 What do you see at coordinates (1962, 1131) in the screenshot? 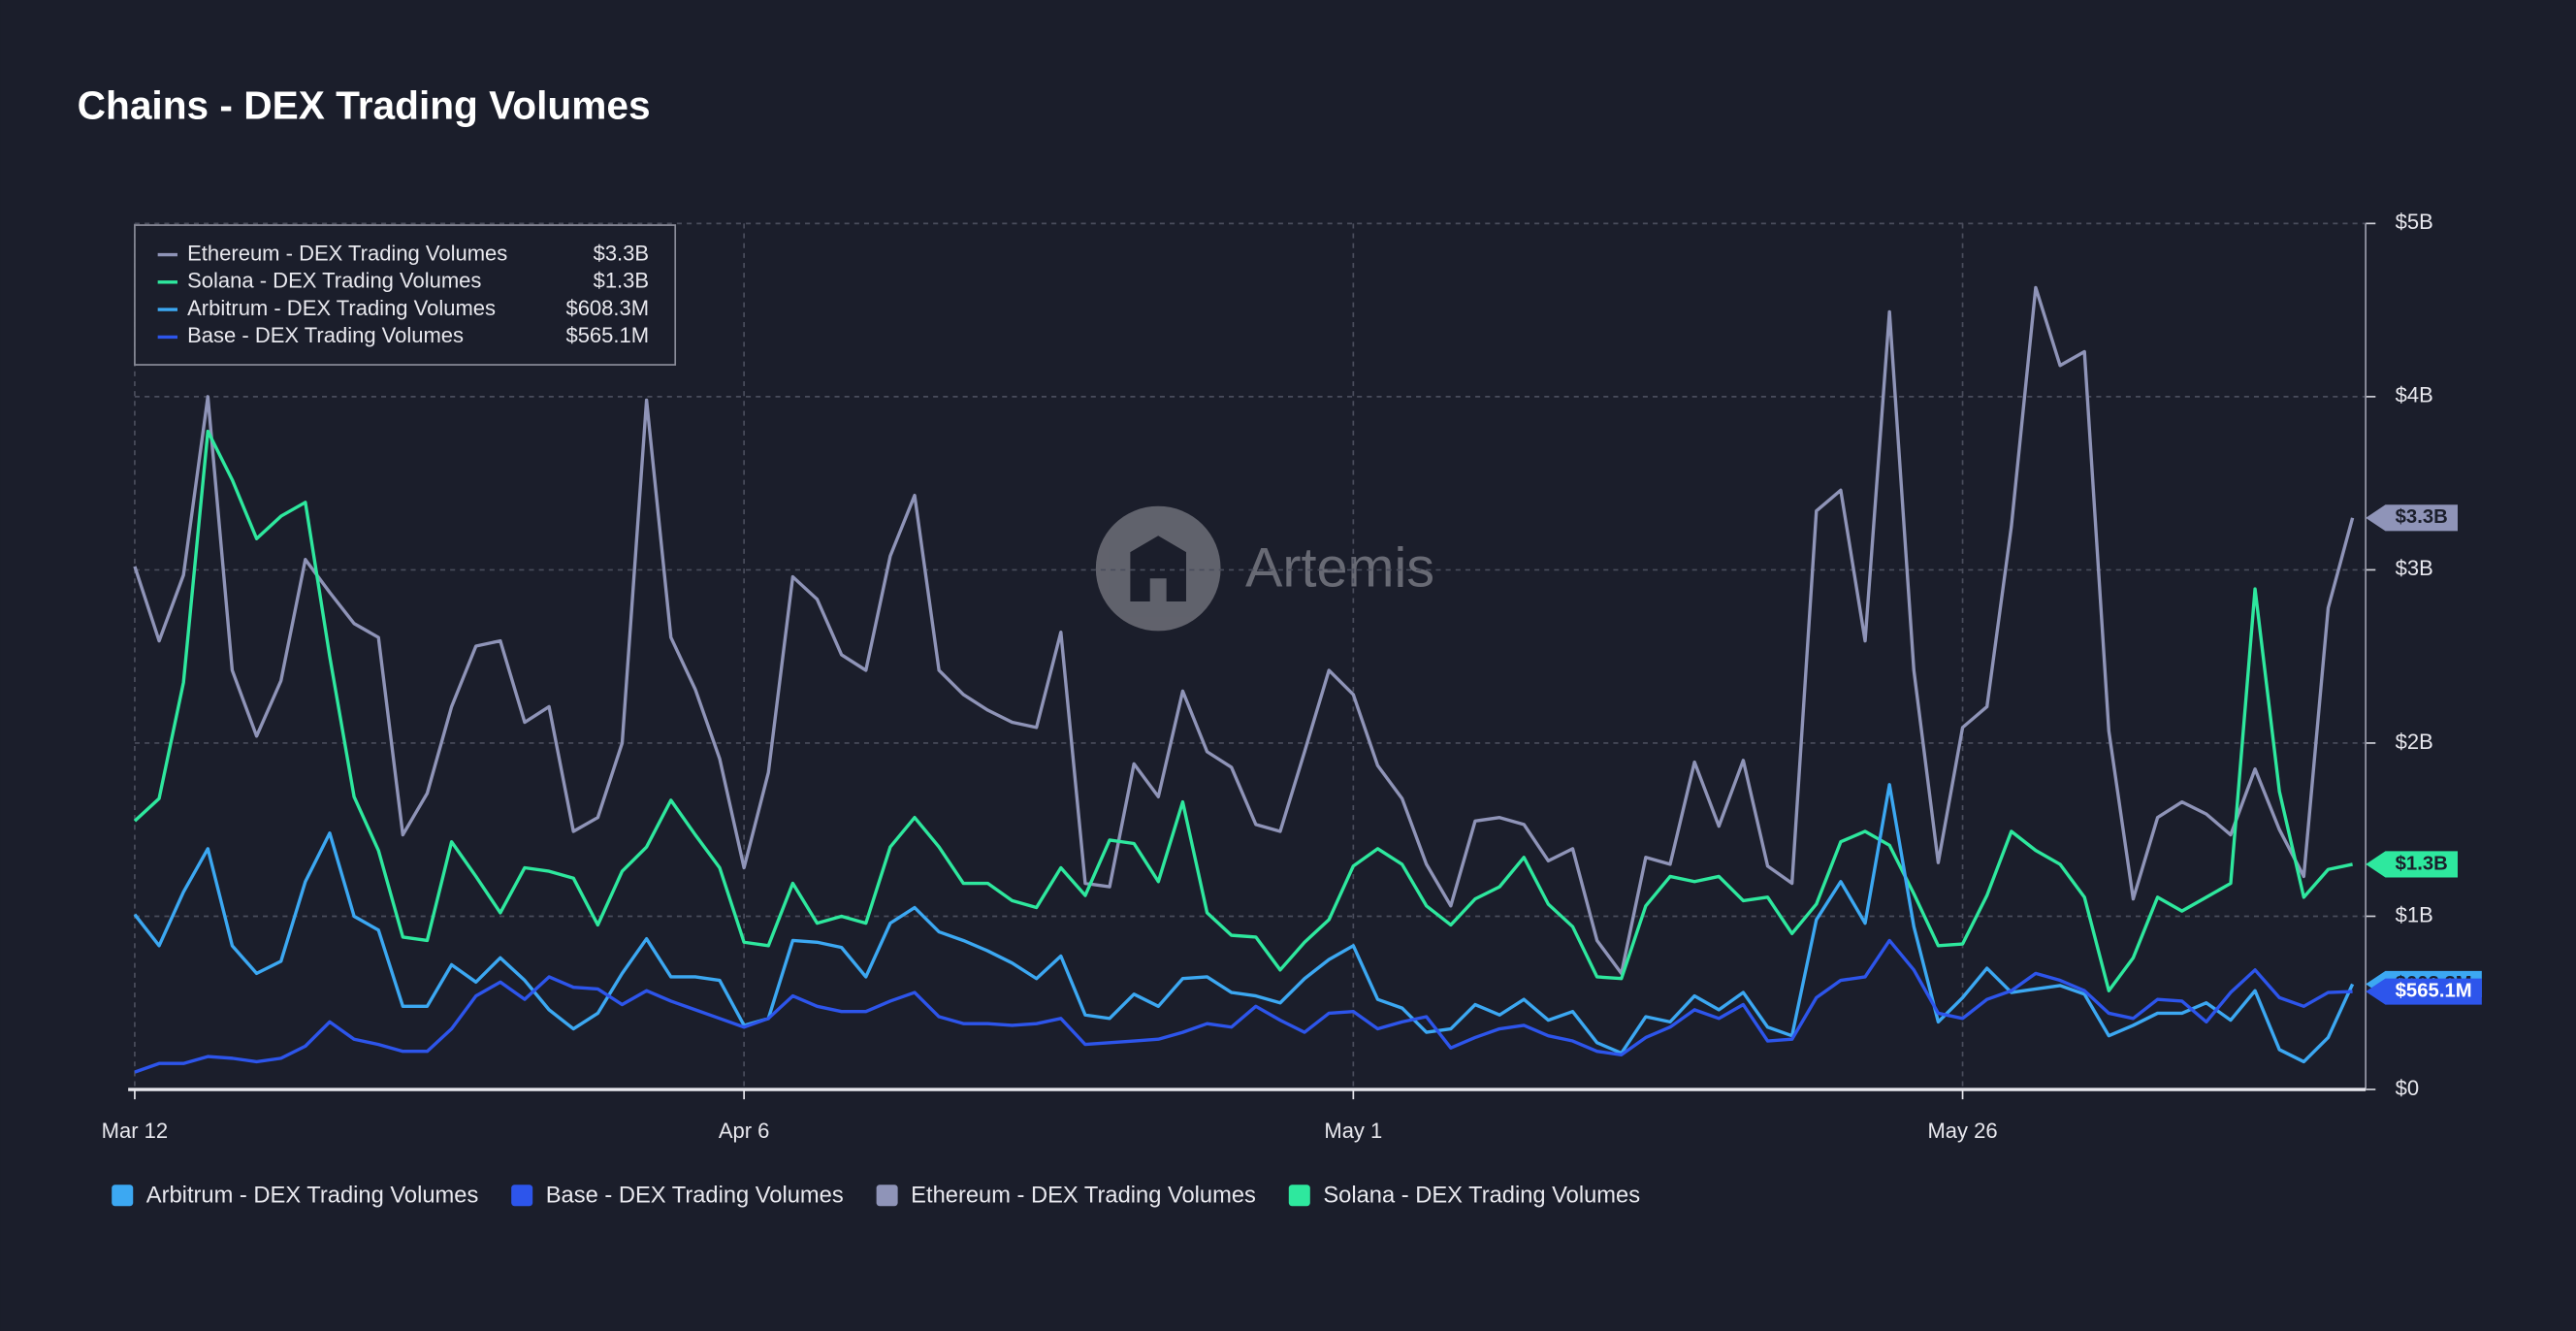
I see `x-tick-label: May 26` at bounding box center [1962, 1131].